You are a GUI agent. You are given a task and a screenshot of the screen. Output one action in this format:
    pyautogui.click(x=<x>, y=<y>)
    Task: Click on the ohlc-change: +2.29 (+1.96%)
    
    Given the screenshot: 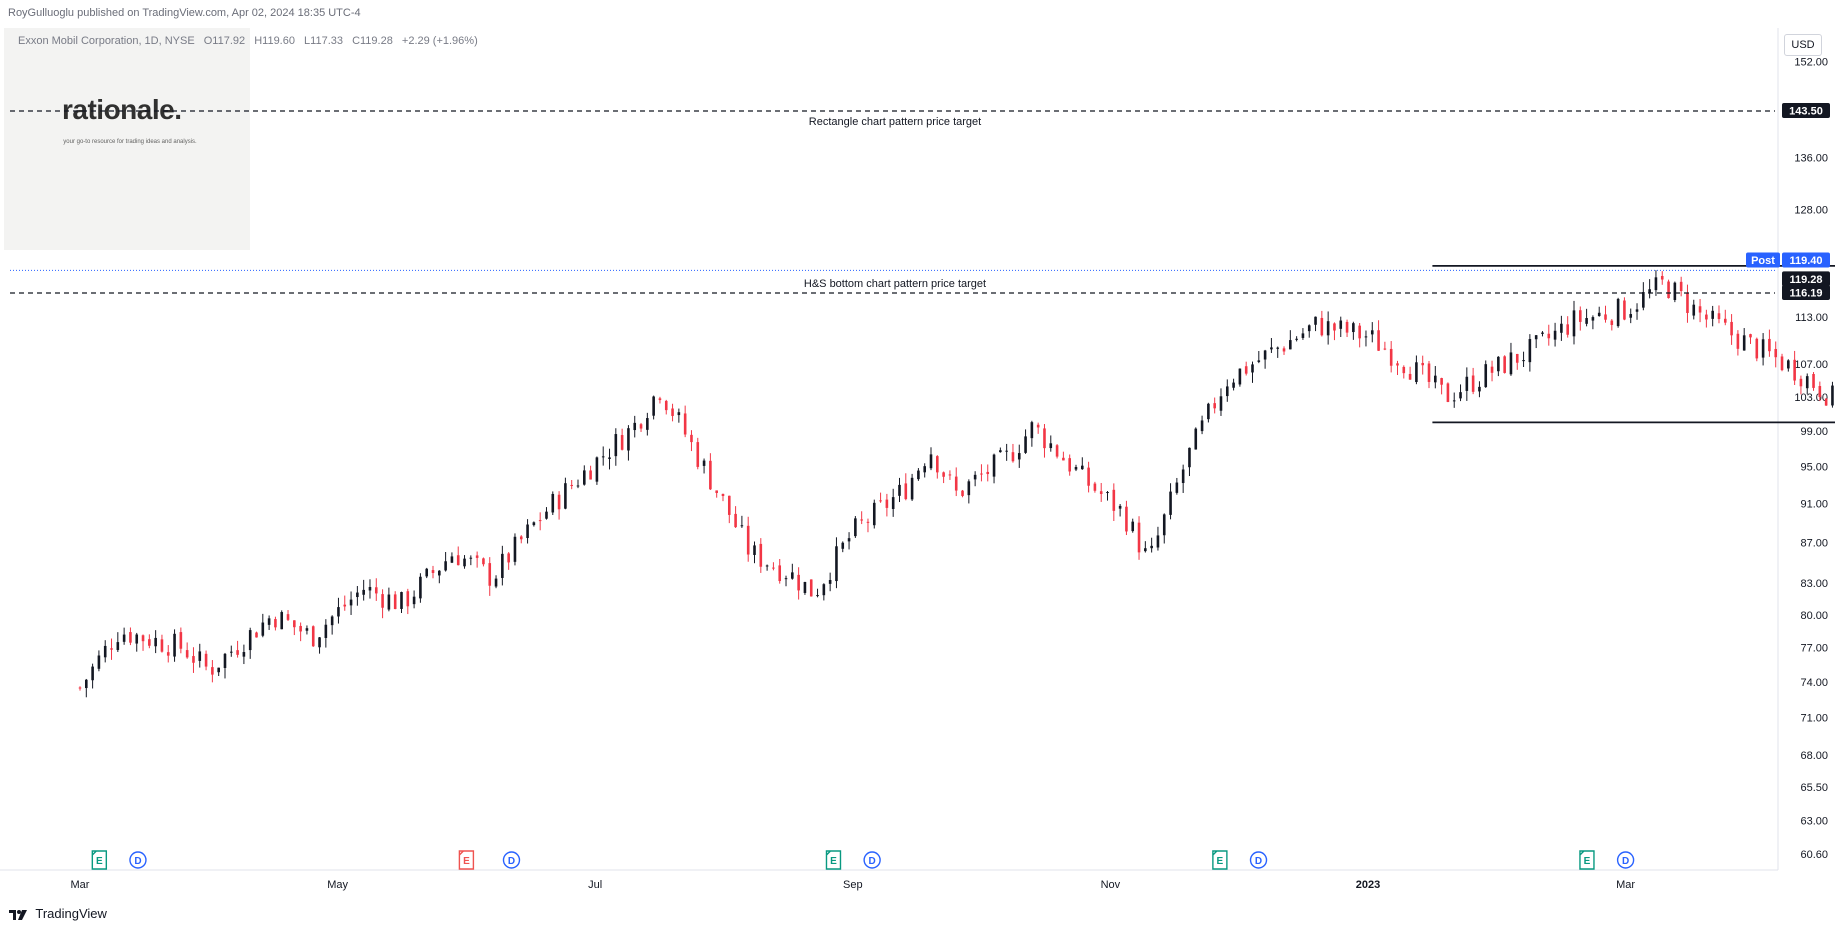 What is the action you would take?
    pyautogui.click(x=439, y=41)
    